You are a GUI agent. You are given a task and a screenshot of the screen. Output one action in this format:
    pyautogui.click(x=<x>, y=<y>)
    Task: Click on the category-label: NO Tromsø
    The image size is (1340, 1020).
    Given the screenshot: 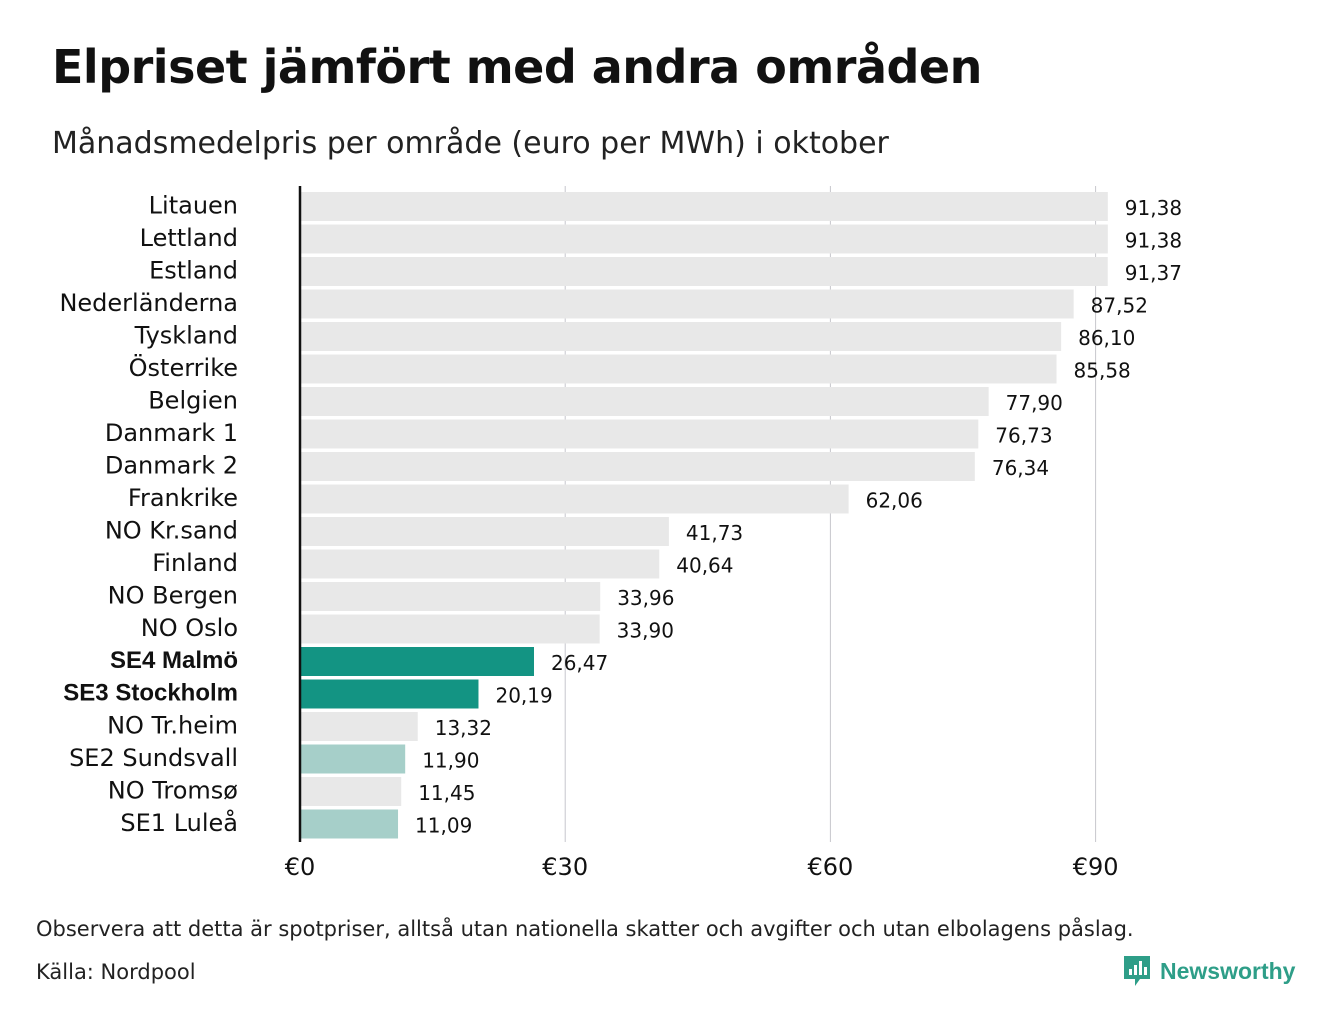 What is the action you would take?
    pyautogui.click(x=173, y=791)
    